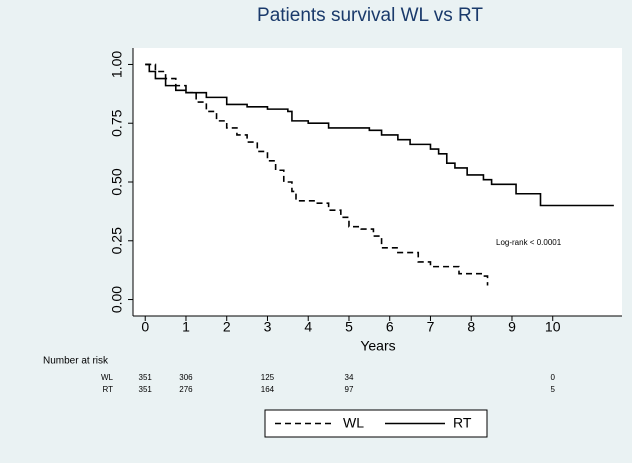 Image resolution: width=632 pixels, height=463 pixels. Describe the element at coordinates (353, 423) in the screenshot. I see `legend-label: WL` at that location.